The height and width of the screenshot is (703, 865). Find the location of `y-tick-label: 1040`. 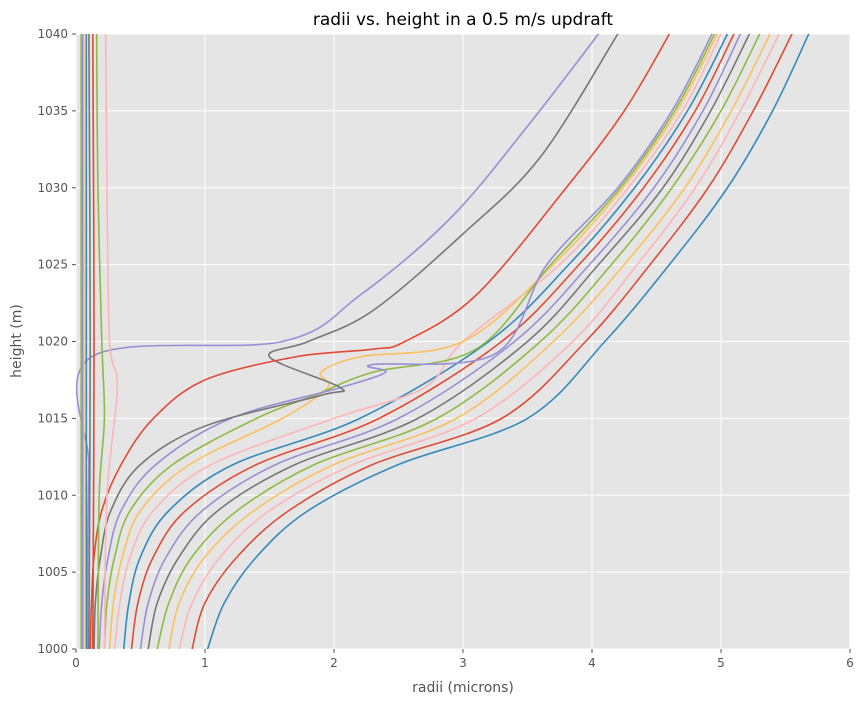

y-tick-label: 1040 is located at coordinates (52, 34).